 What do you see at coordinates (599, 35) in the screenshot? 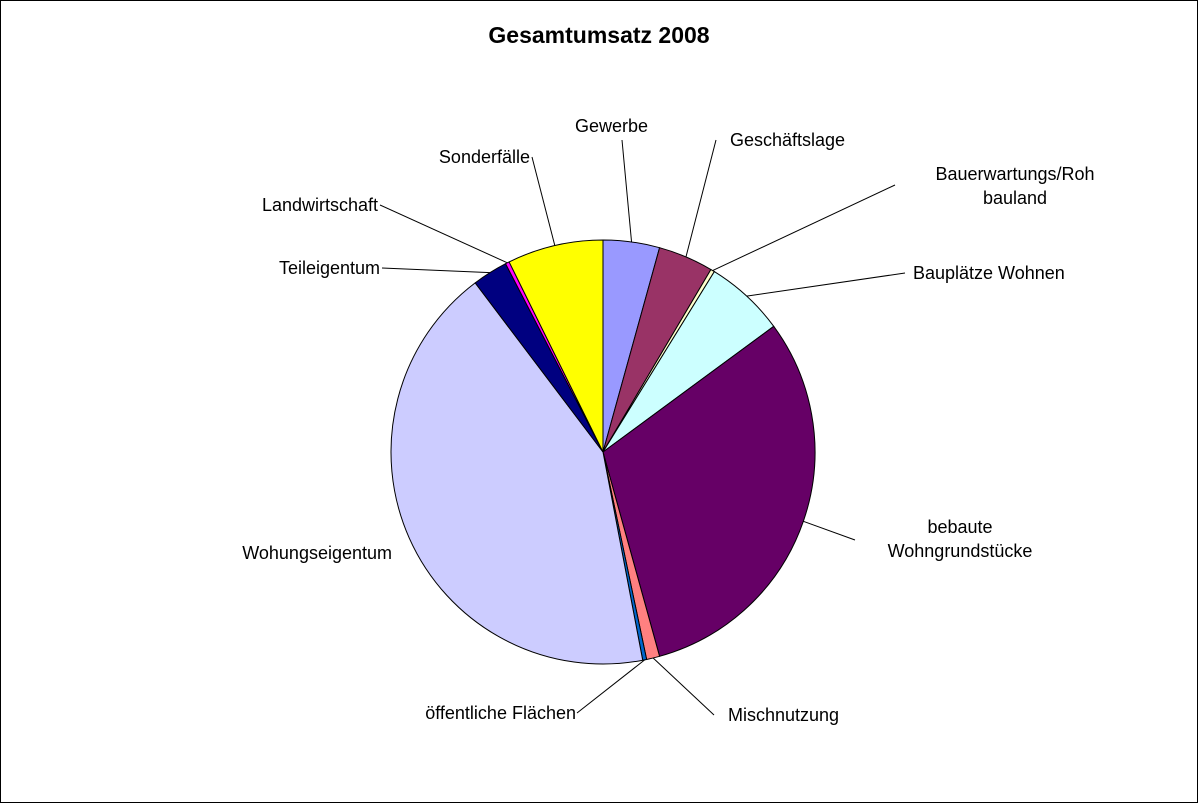
I see `chart-title: Gesamtumsatz 2008` at bounding box center [599, 35].